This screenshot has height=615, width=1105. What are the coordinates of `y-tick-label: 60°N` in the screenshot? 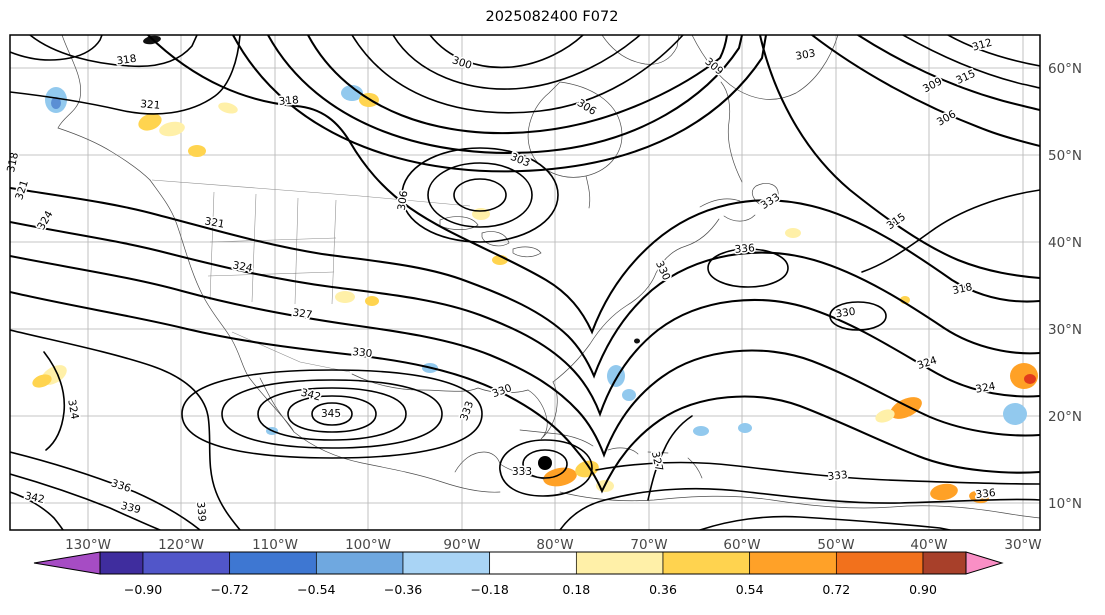 It's located at (1065, 69).